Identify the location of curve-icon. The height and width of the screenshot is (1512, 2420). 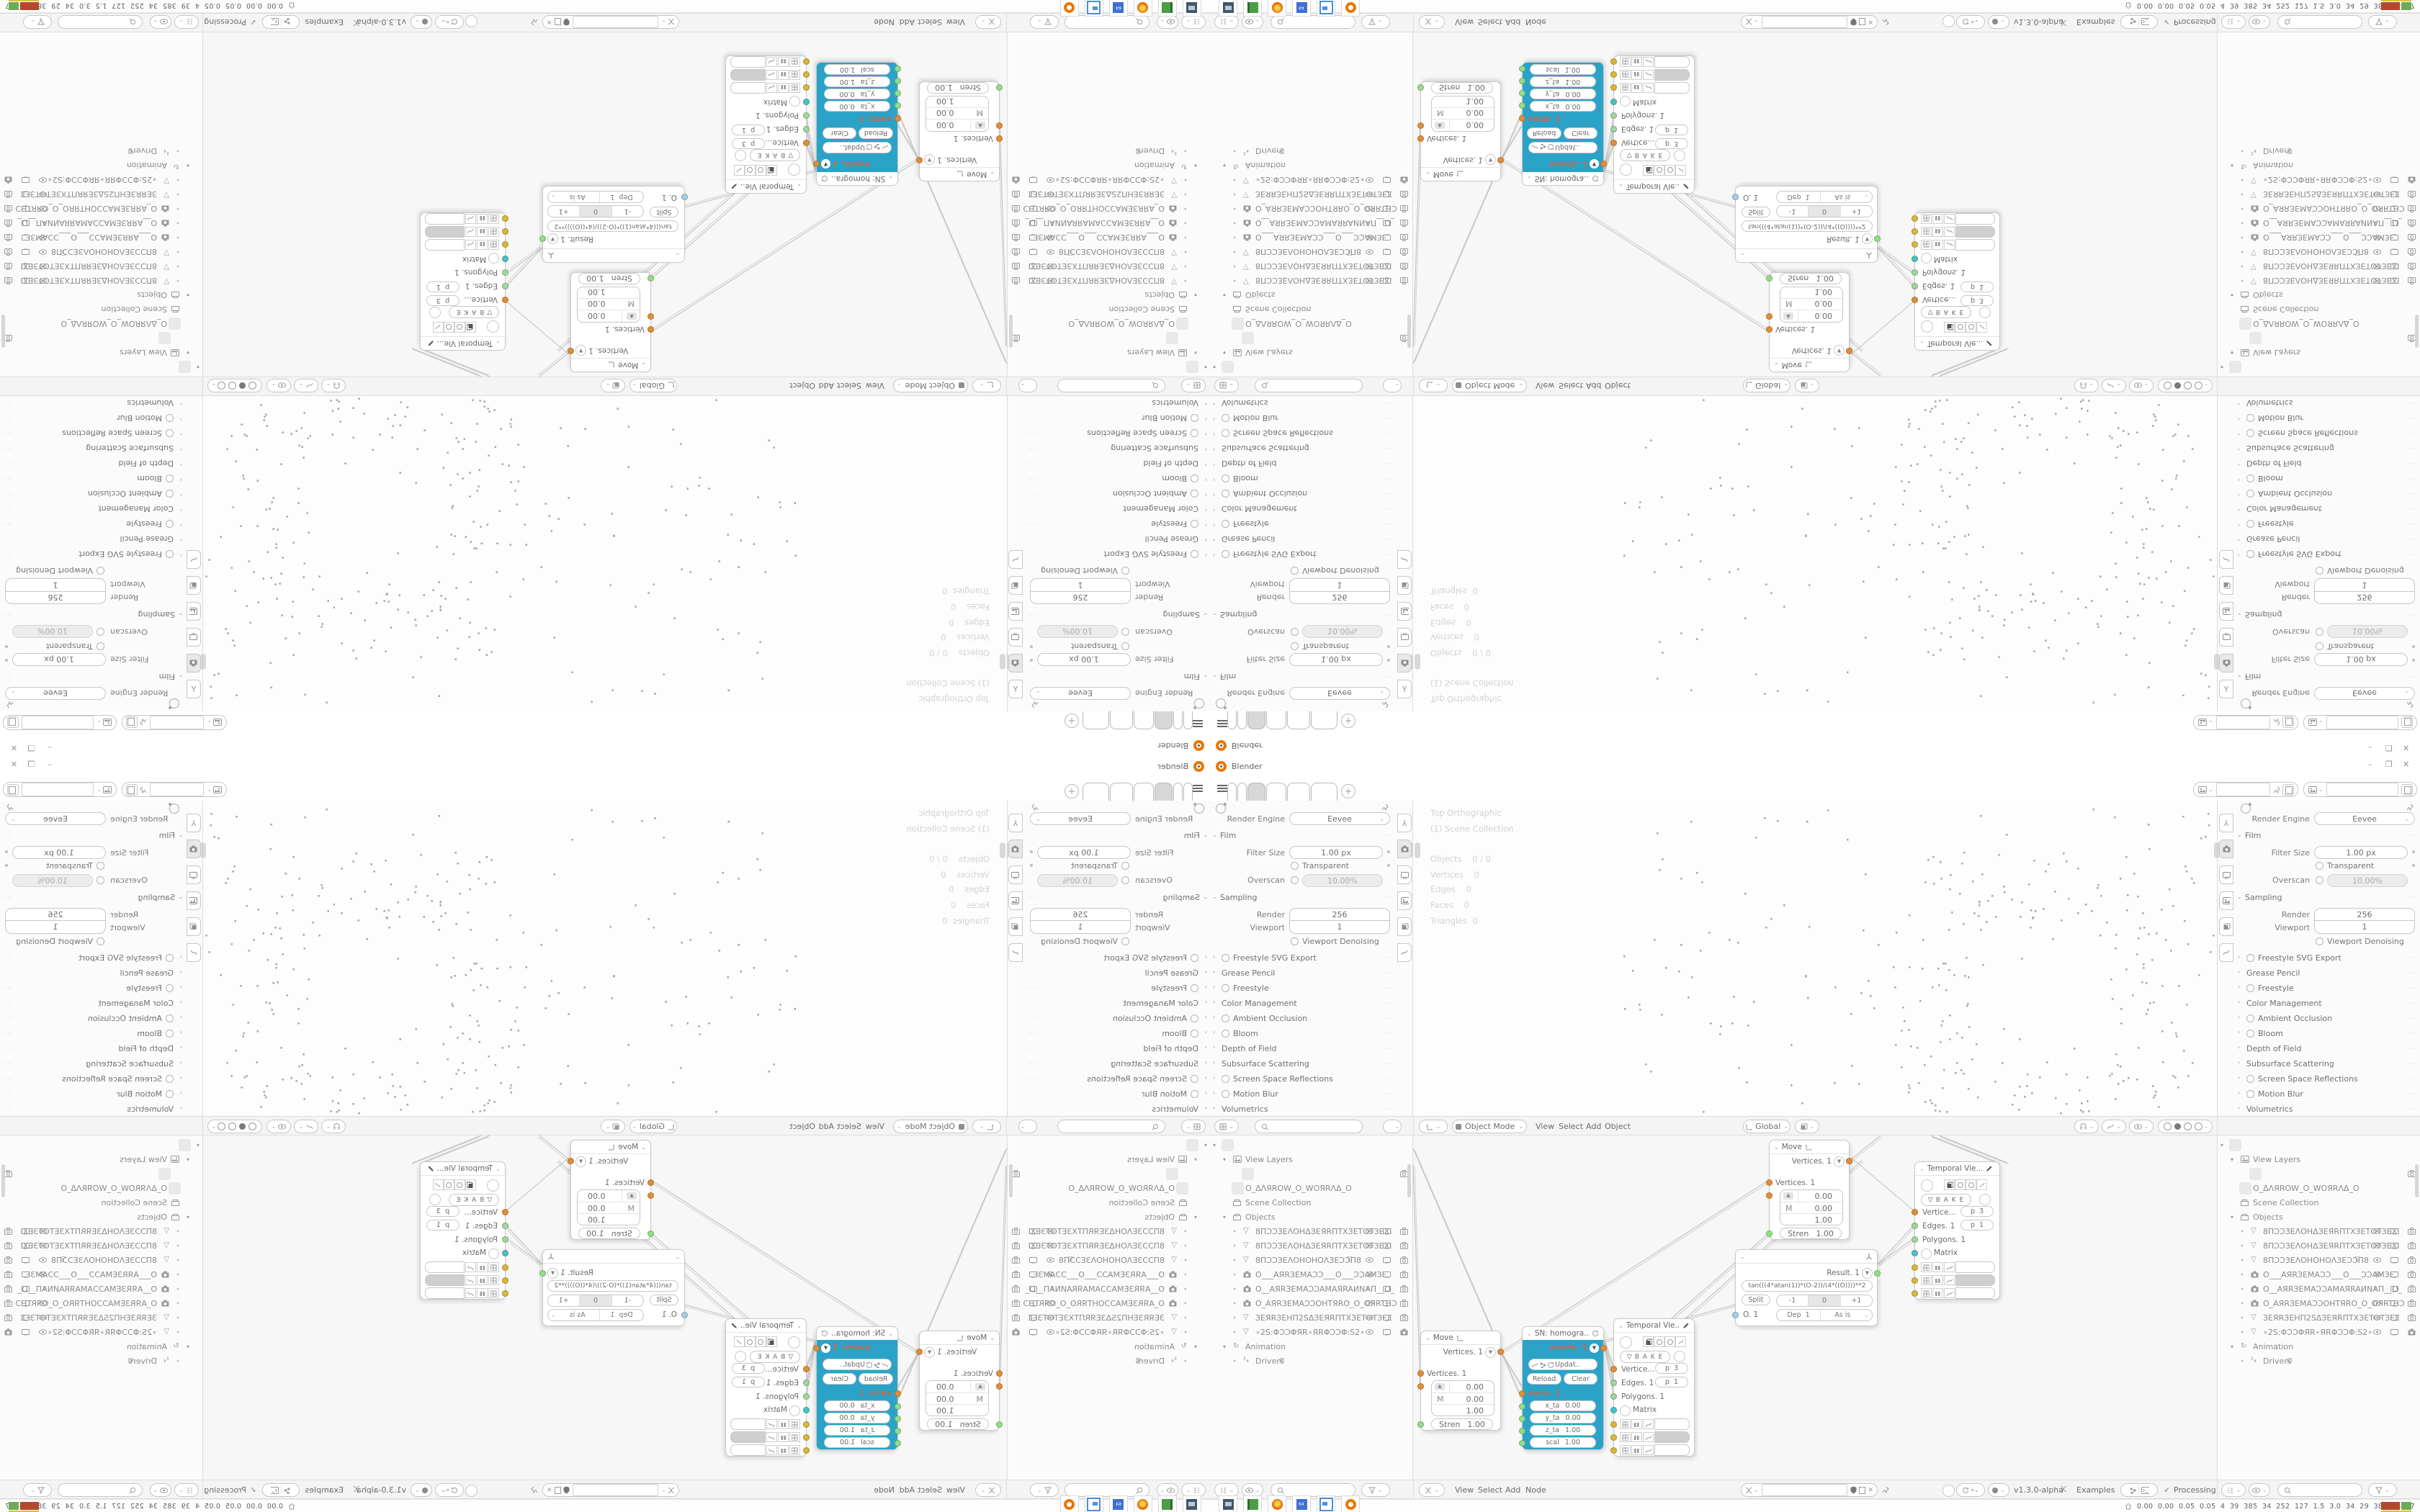
(1648, 1424).